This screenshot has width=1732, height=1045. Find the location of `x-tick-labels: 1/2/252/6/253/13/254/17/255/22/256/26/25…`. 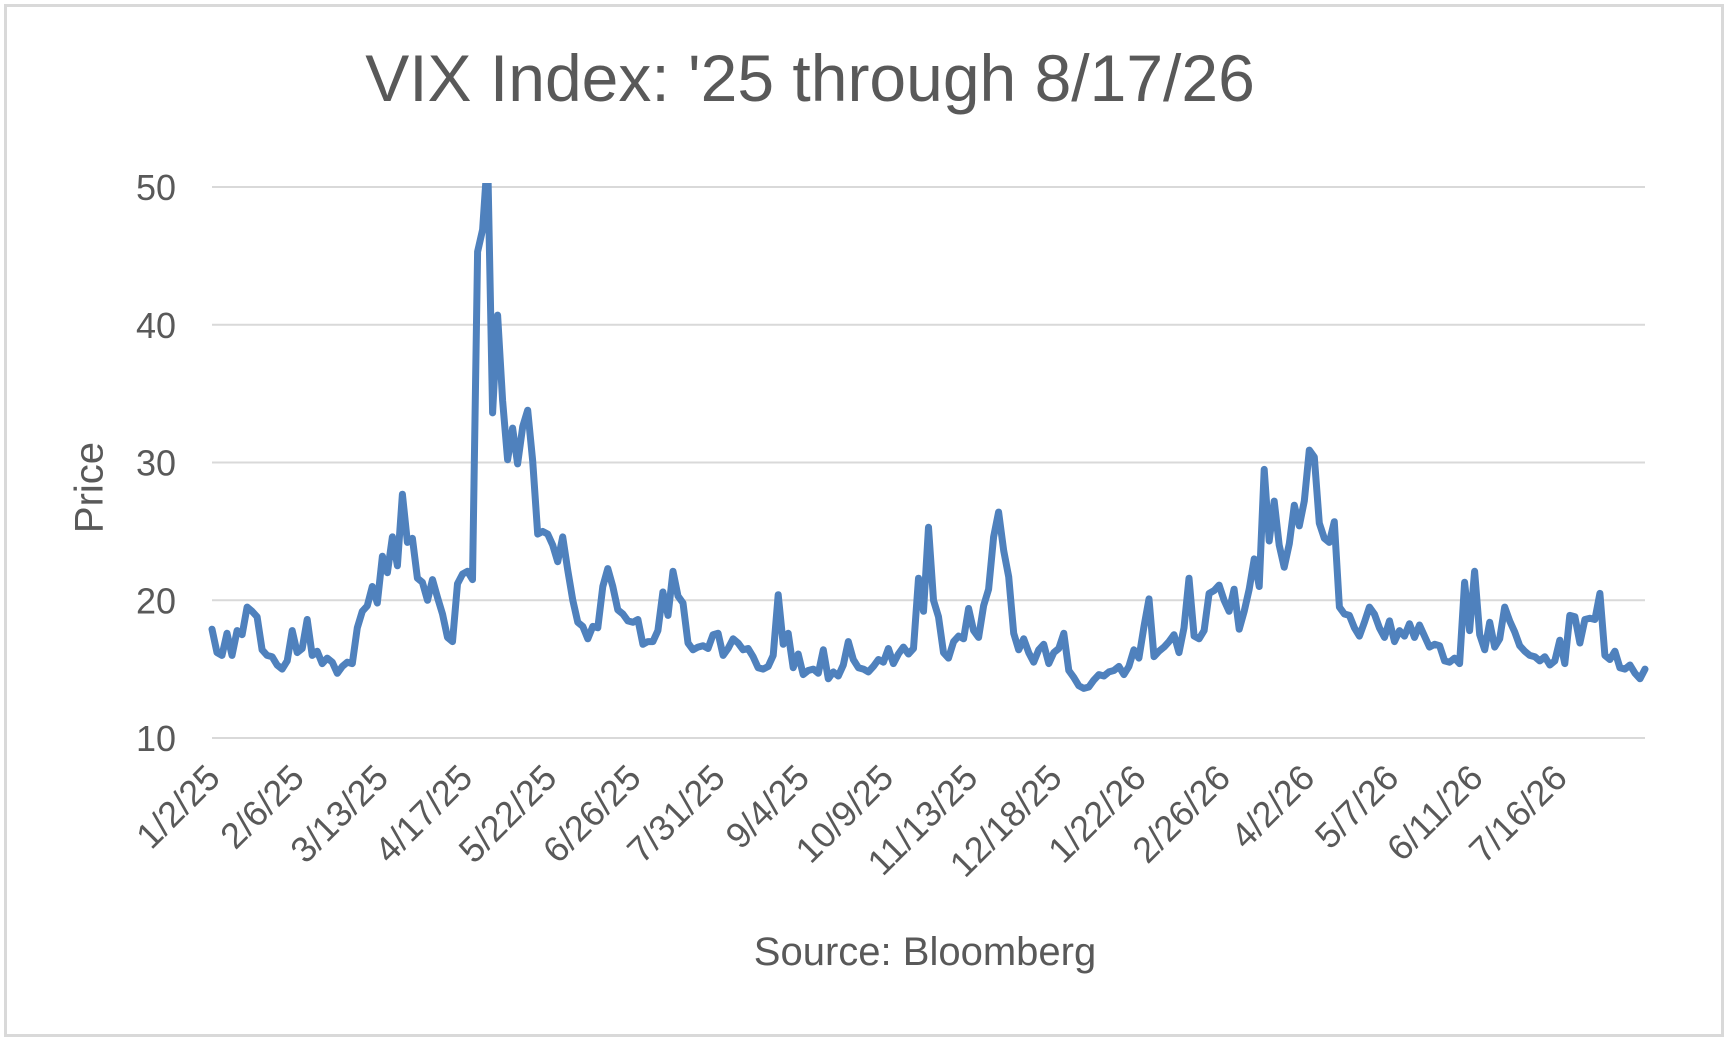

x-tick-labels: 1/2/252/6/253/13/254/17/255/22/256/26/25… is located at coordinates (851, 821).